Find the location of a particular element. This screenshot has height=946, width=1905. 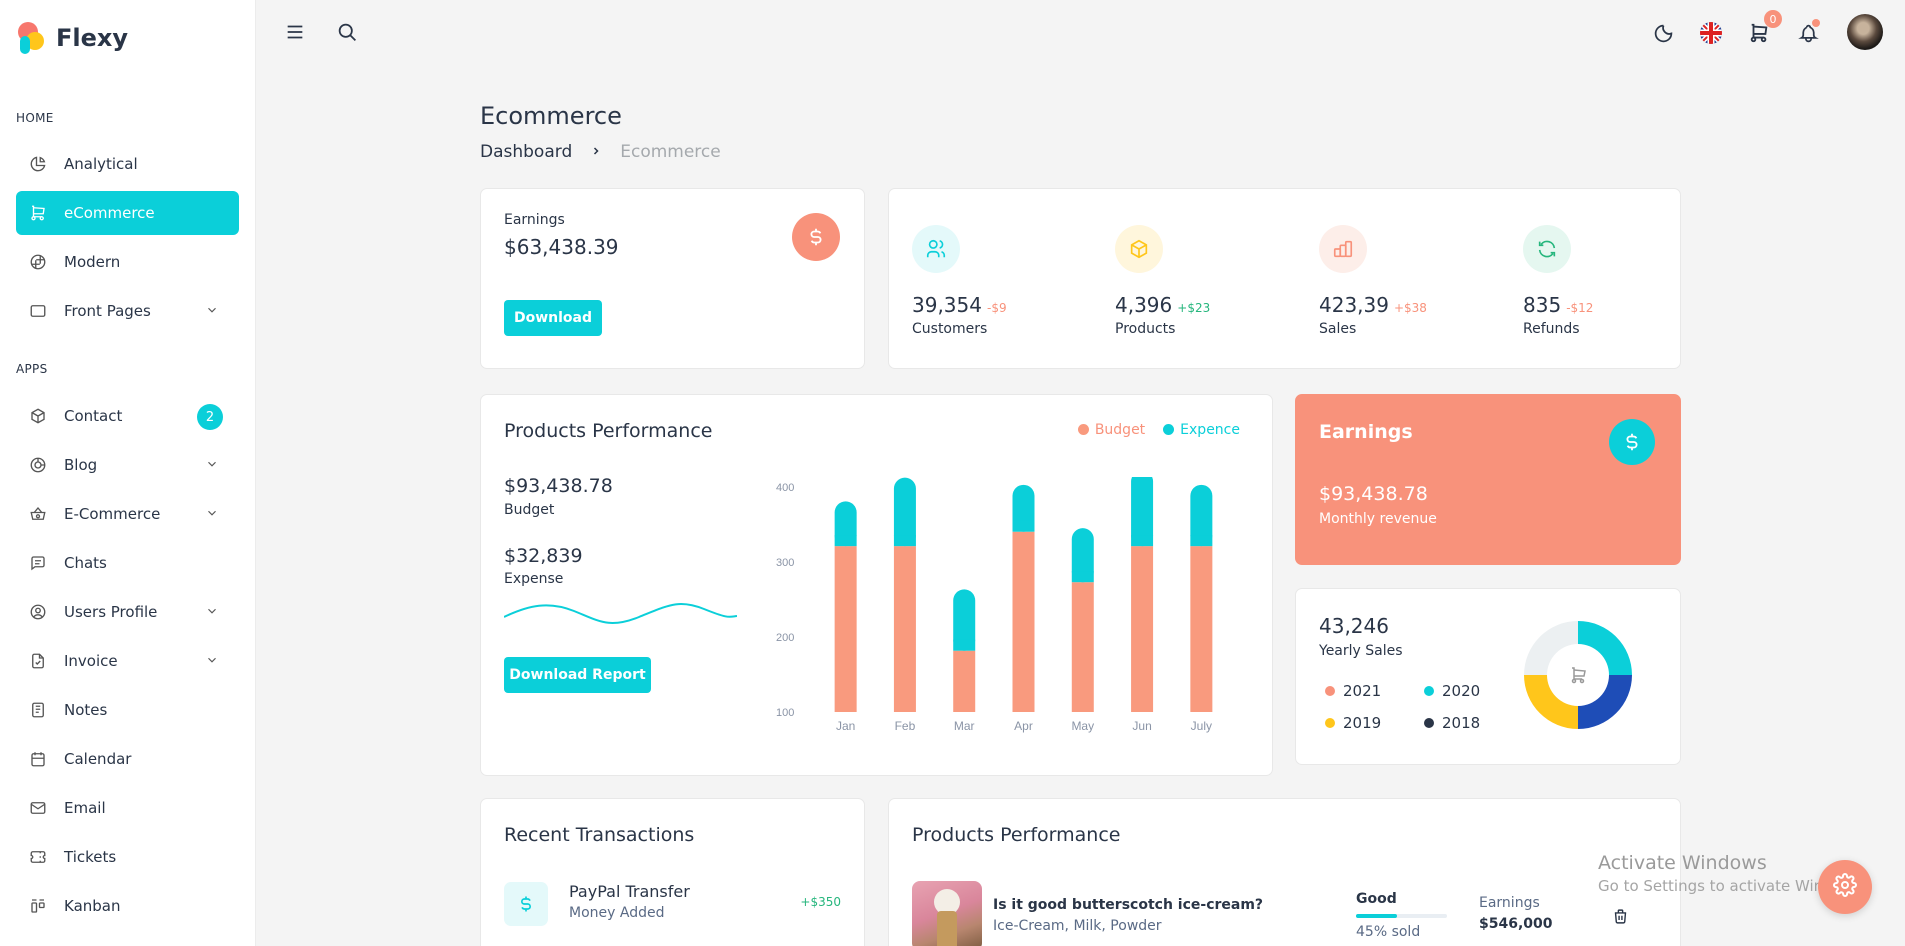

earnings-card: Earnings $63,438.39 Download is located at coordinates (672, 278).